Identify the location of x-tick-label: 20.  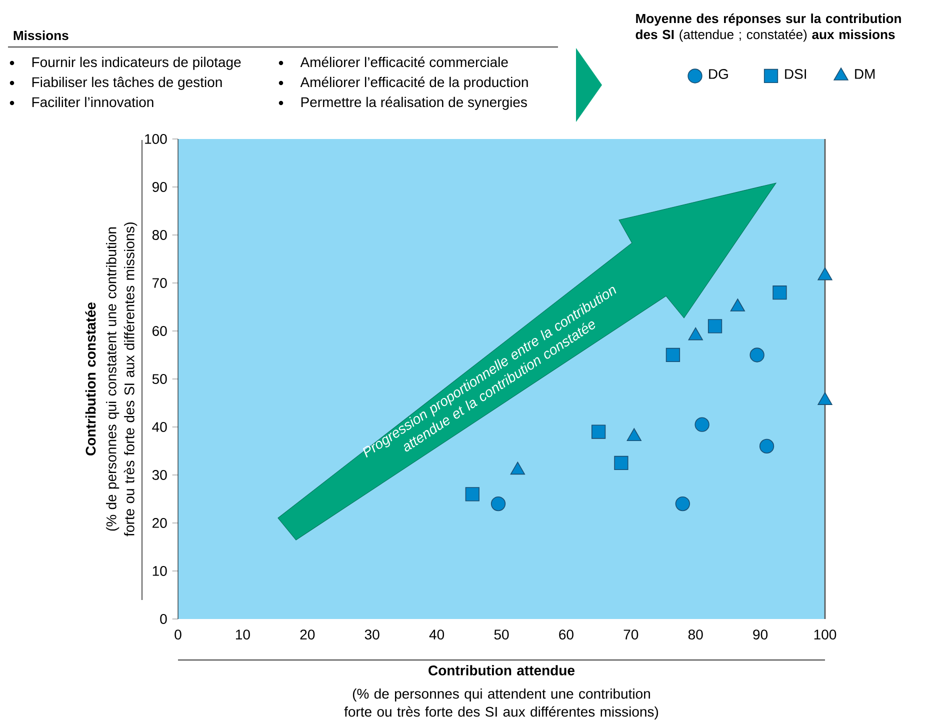
(307, 635).